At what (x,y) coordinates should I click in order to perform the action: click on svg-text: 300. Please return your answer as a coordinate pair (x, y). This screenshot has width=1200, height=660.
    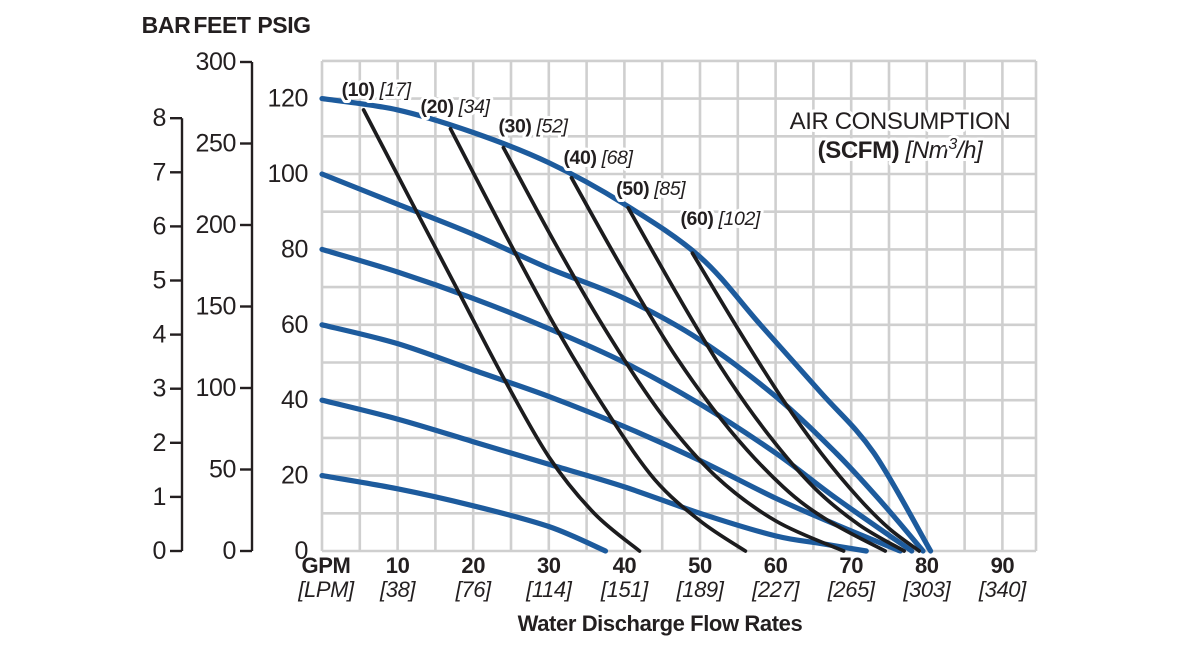
    Looking at the image, I should click on (215, 62).